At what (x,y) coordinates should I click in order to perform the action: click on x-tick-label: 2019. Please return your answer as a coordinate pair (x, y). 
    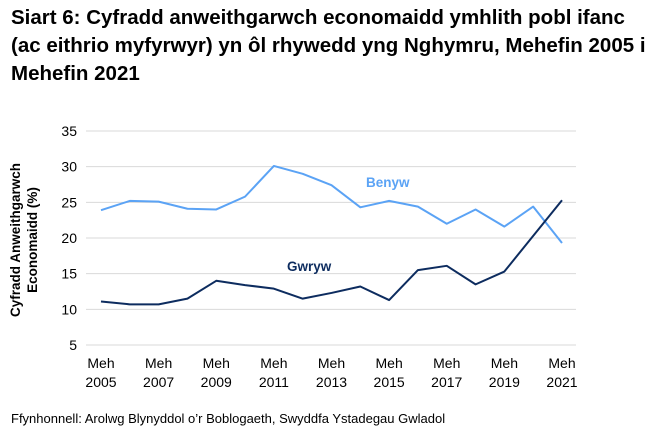
    Looking at the image, I should click on (504, 382).